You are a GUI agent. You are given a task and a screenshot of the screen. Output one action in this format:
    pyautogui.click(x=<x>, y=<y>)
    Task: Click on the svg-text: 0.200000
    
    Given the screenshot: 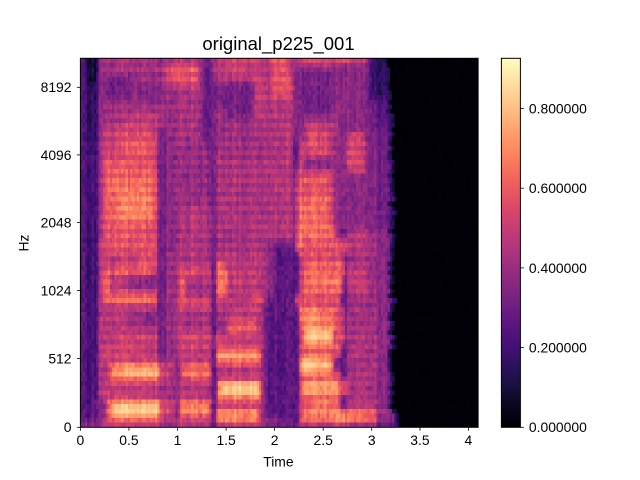 What is the action you would take?
    pyautogui.click(x=558, y=348)
    